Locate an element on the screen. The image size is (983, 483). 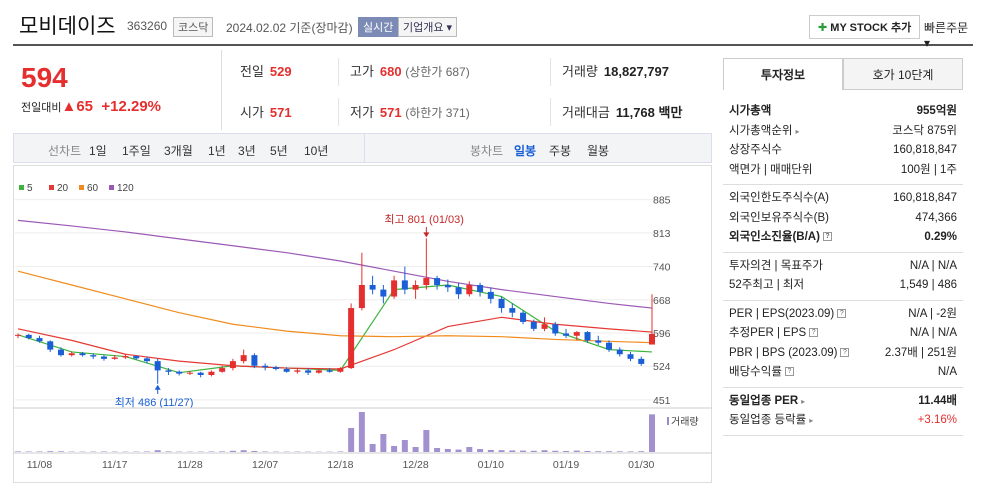
info-row: 추정PER | EPS? N/A | N/A is located at coordinates (843, 334).